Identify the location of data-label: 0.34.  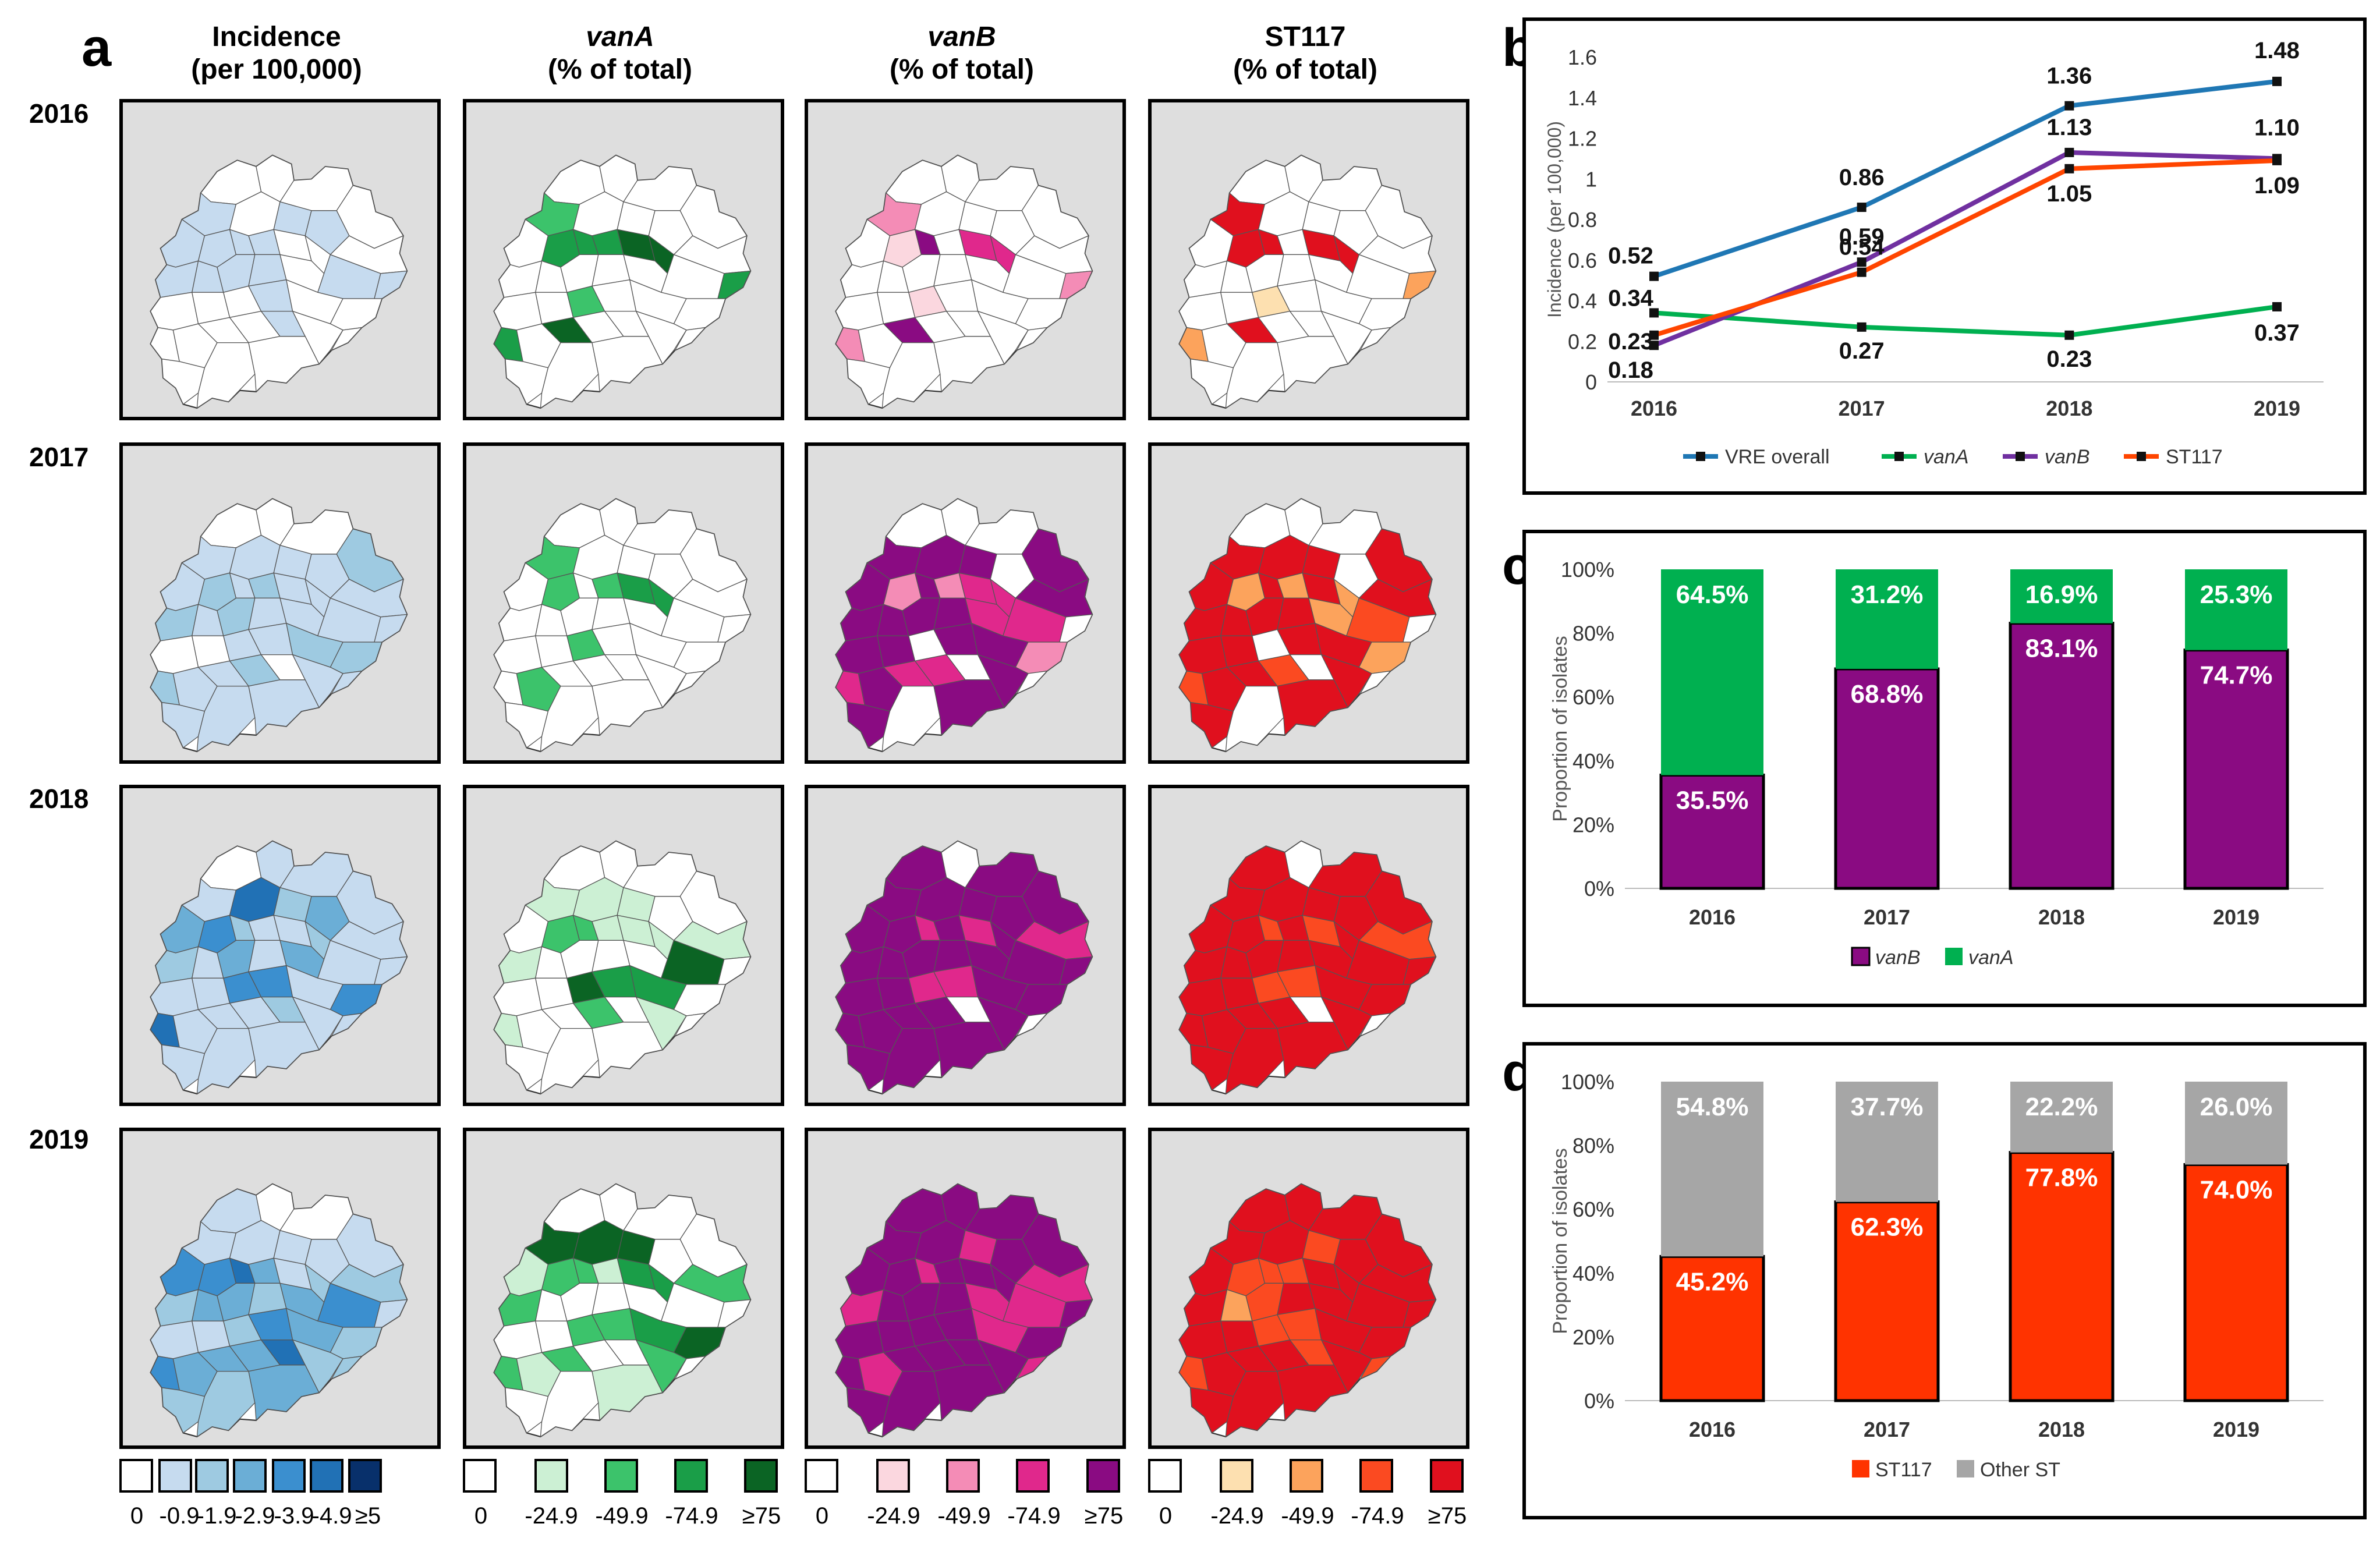
(1631, 298).